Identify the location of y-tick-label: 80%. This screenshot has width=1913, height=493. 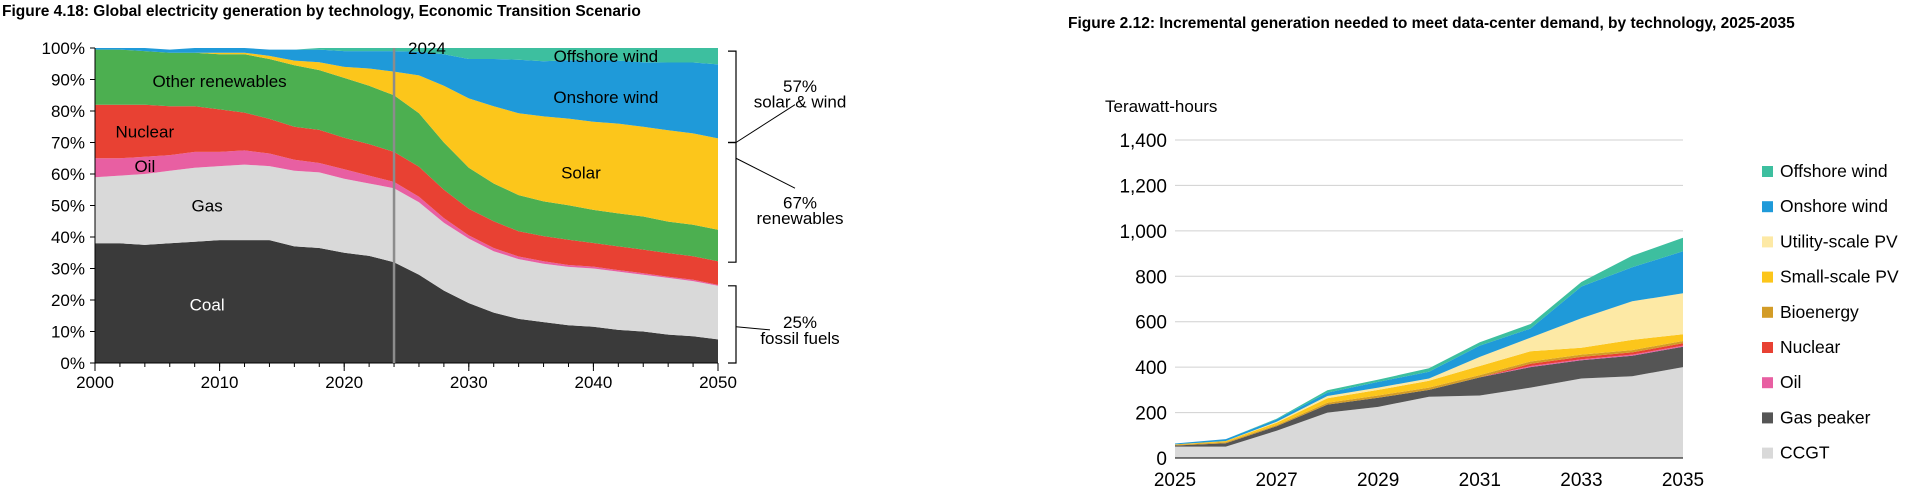
(68, 111).